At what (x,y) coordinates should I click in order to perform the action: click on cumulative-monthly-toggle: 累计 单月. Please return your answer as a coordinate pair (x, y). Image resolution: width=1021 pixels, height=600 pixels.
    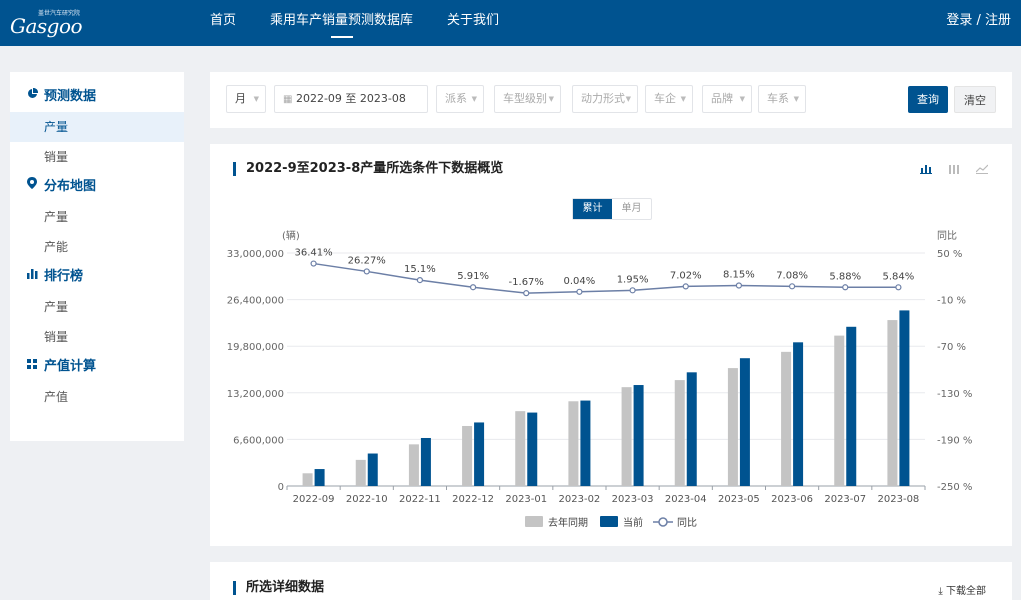
    Looking at the image, I should click on (612, 209).